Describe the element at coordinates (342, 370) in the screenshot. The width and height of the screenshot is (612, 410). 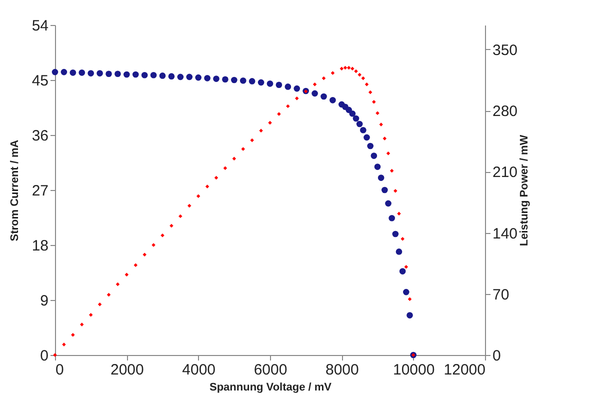
I see `x-tick-label: 8000` at that location.